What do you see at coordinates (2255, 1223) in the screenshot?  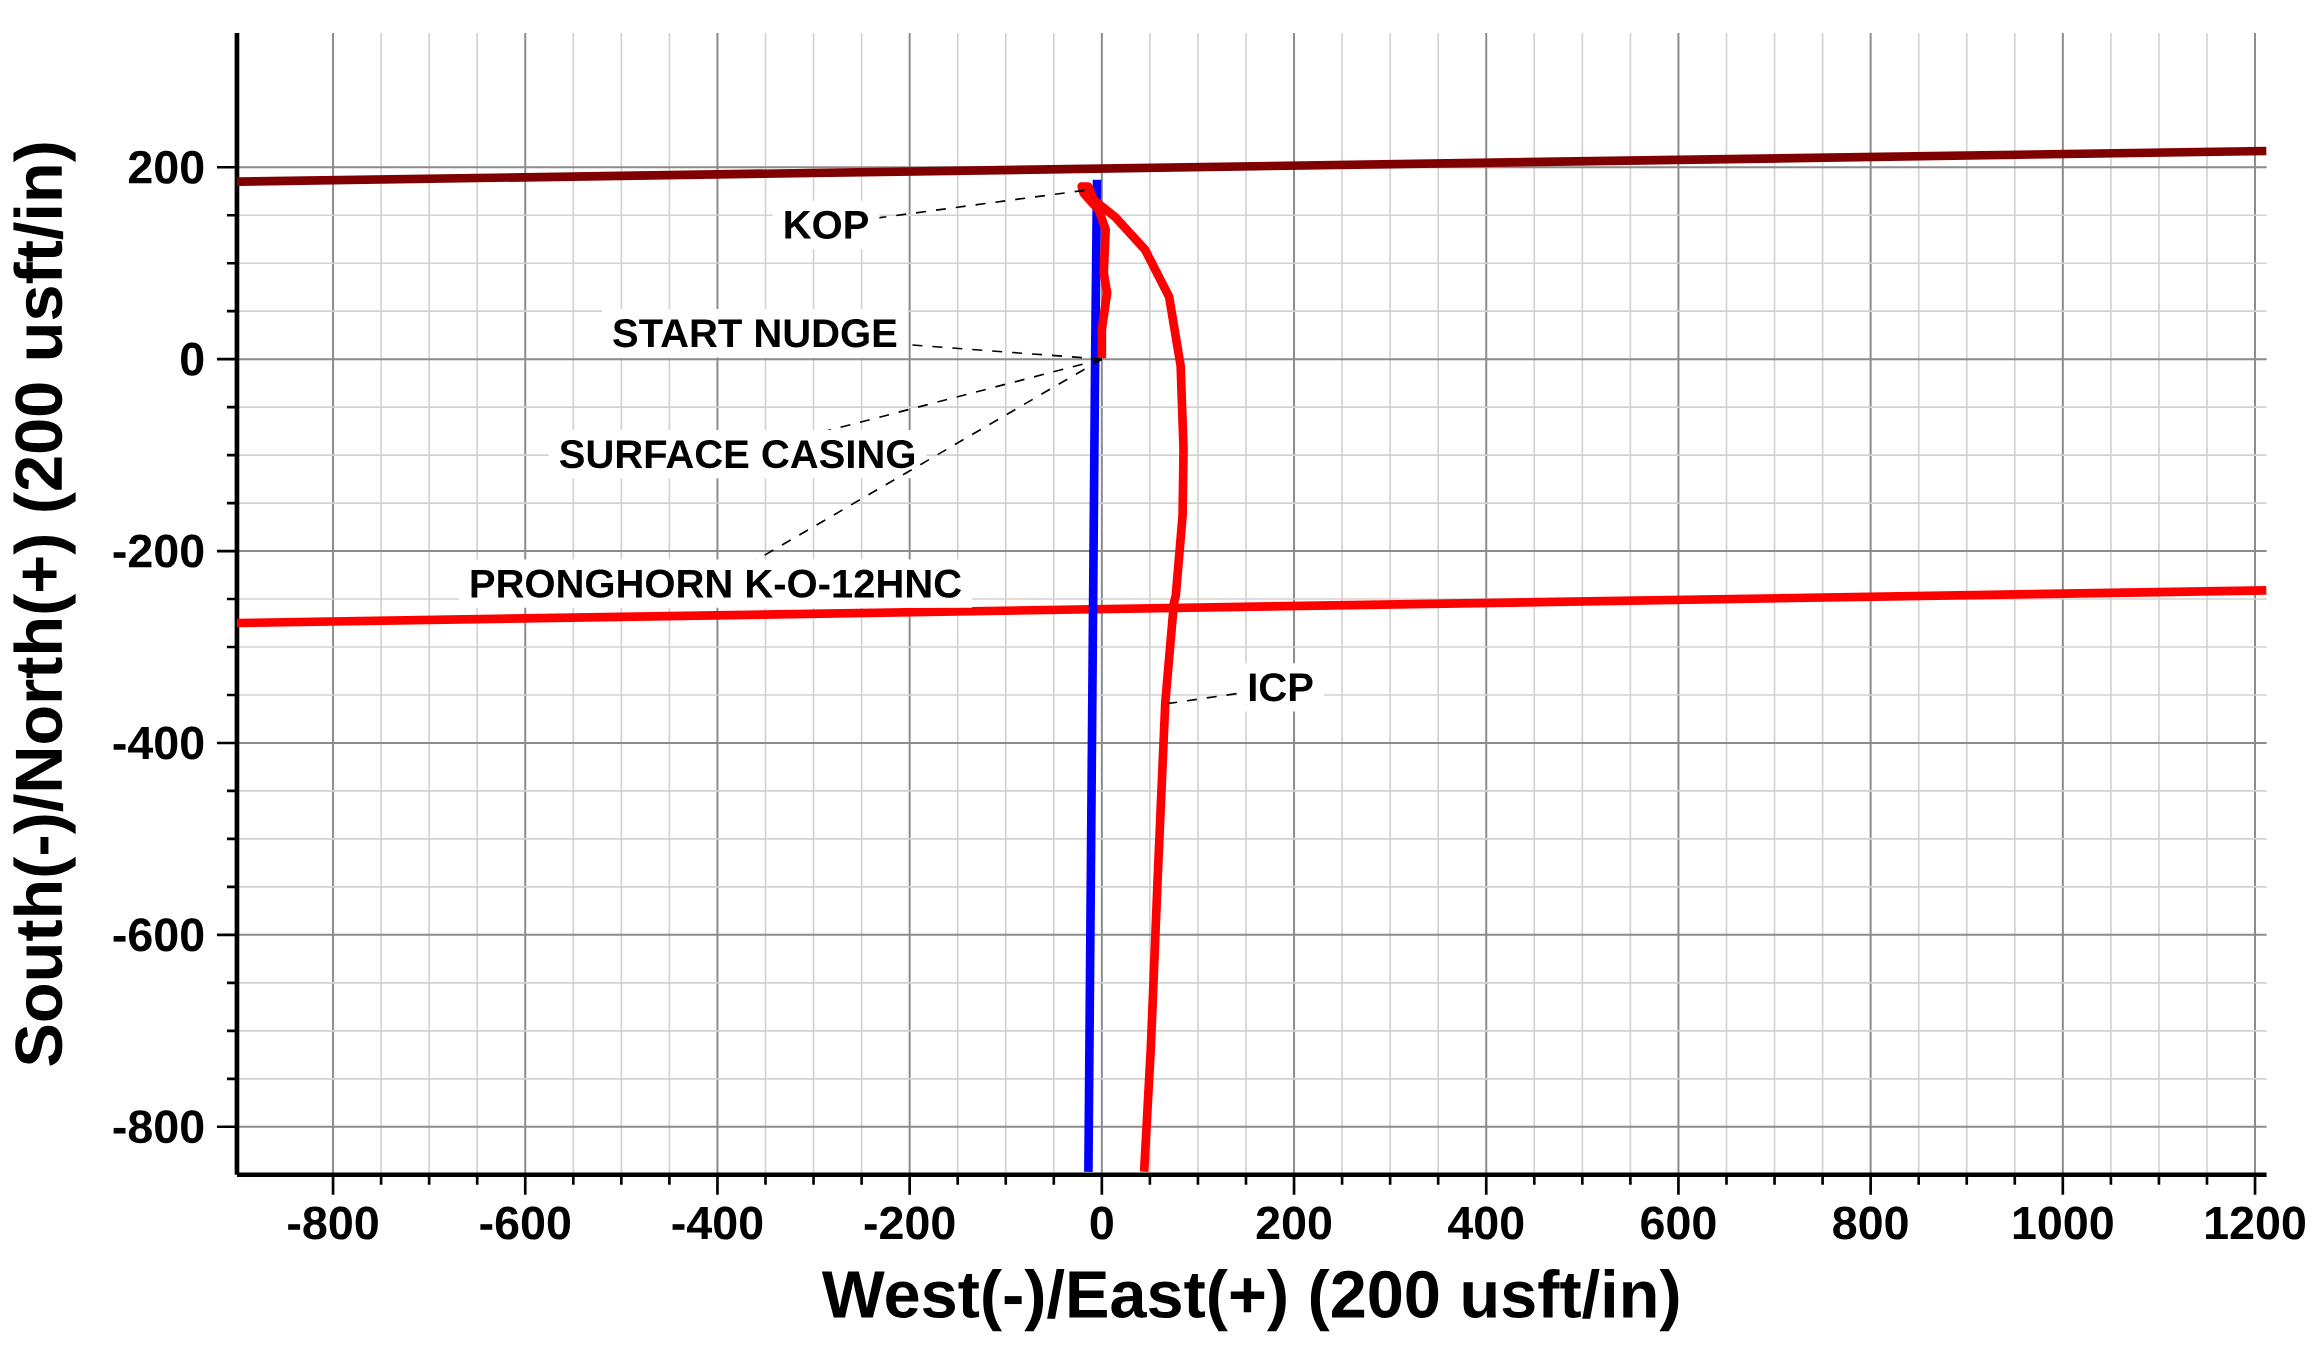 I see `x-tick-label: 1200` at bounding box center [2255, 1223].